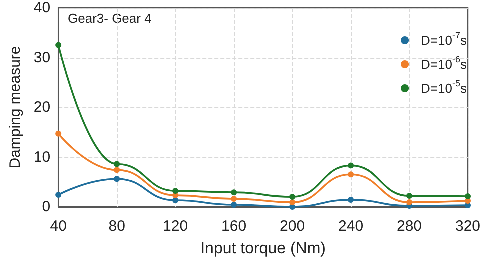  I want to click on y-tick-label: 0, so click(46, 207).